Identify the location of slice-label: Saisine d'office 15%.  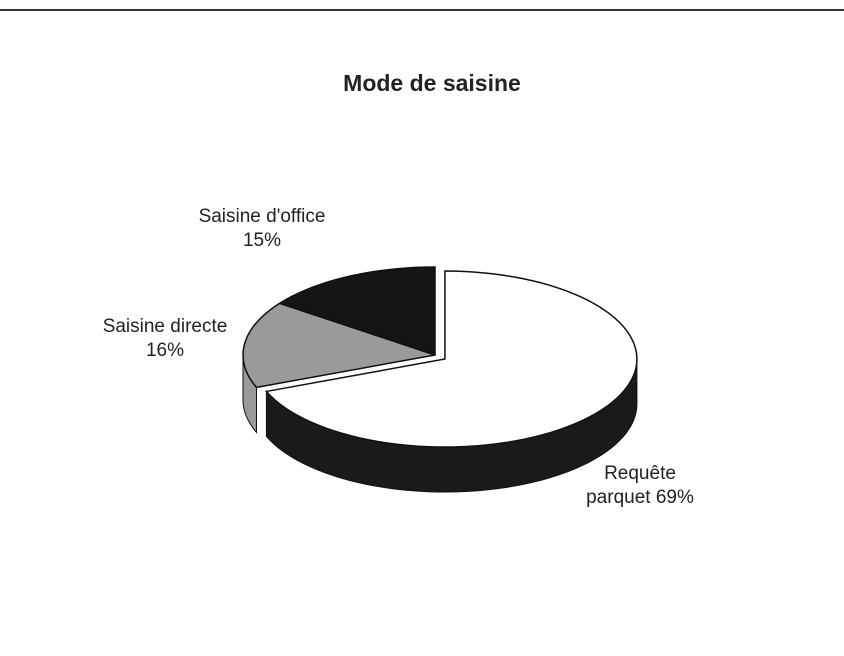
(262, 229).